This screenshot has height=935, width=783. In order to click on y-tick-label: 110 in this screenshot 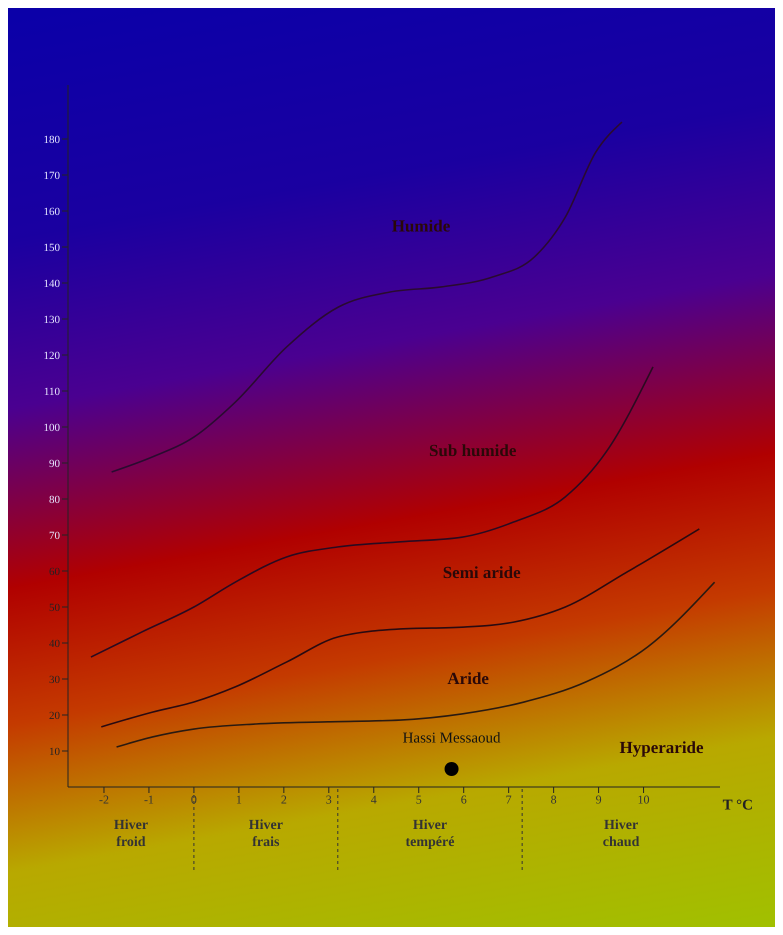, I will do `click(52, 392)`.